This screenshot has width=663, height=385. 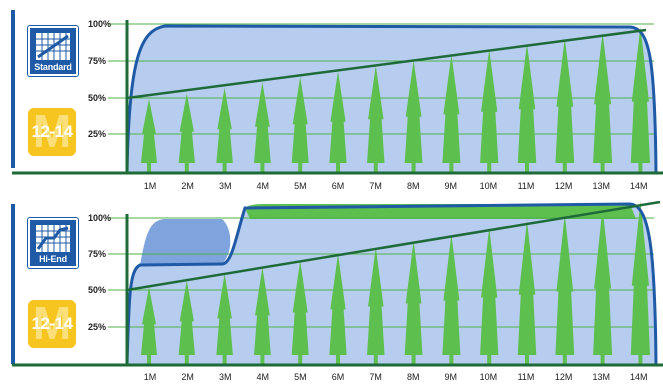 What do you see at coordinates (53, 238) in the screenshot?
I see `chart-hiend-icon` at bounding box center [53, 238].